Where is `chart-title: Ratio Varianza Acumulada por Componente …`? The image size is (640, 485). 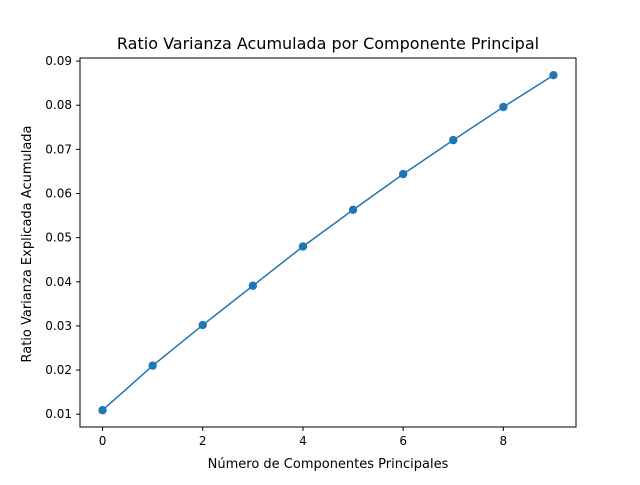
chart-title: Ratio Varianza Acumulada por Componente … is located at coordinates (328, 43).